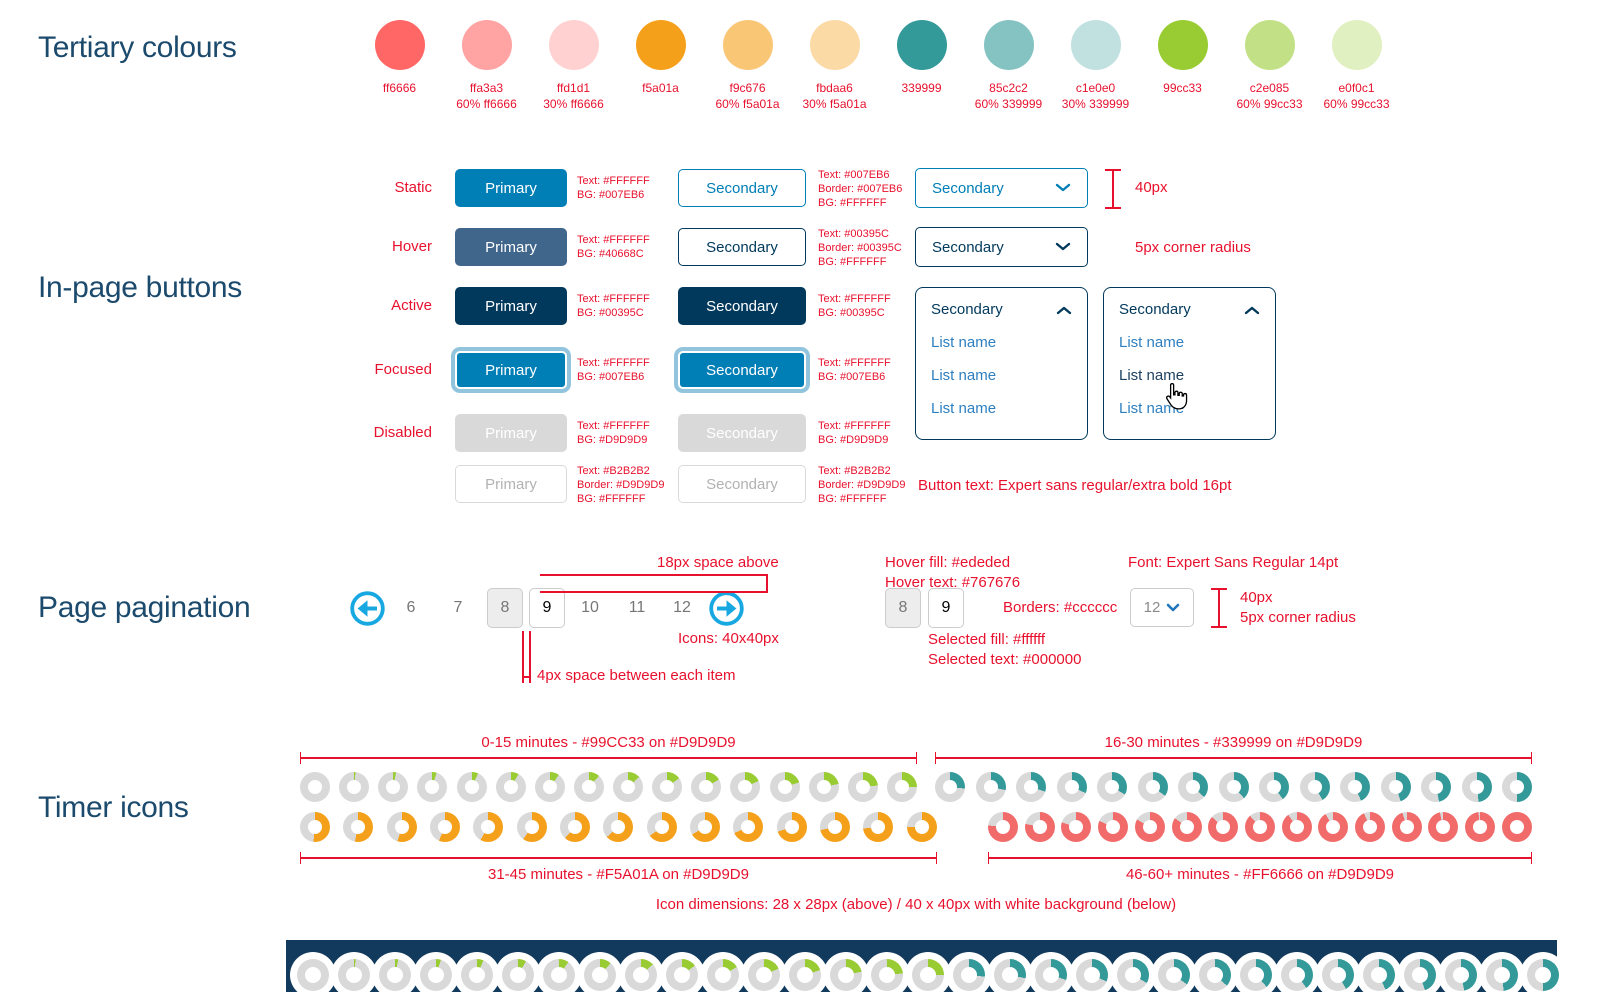  I want to click on page-number: 11, so click(637, 607).